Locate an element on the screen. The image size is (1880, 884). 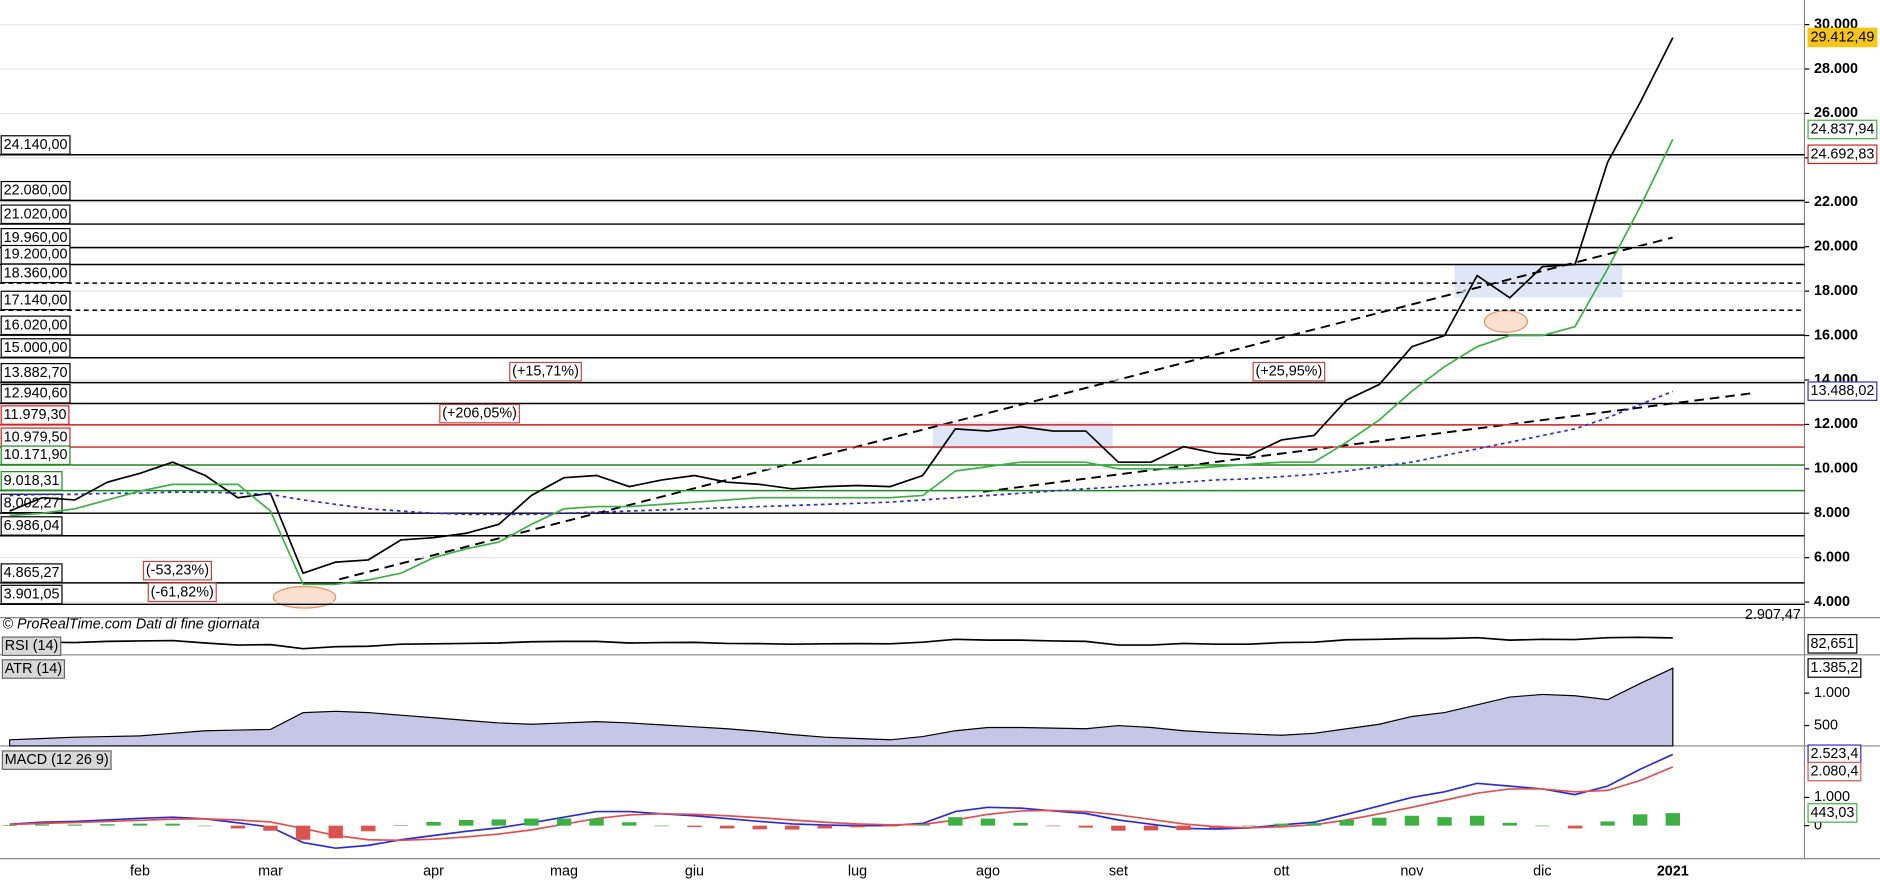
level-label: 19.960,00 is located at coordinates (36, 238).